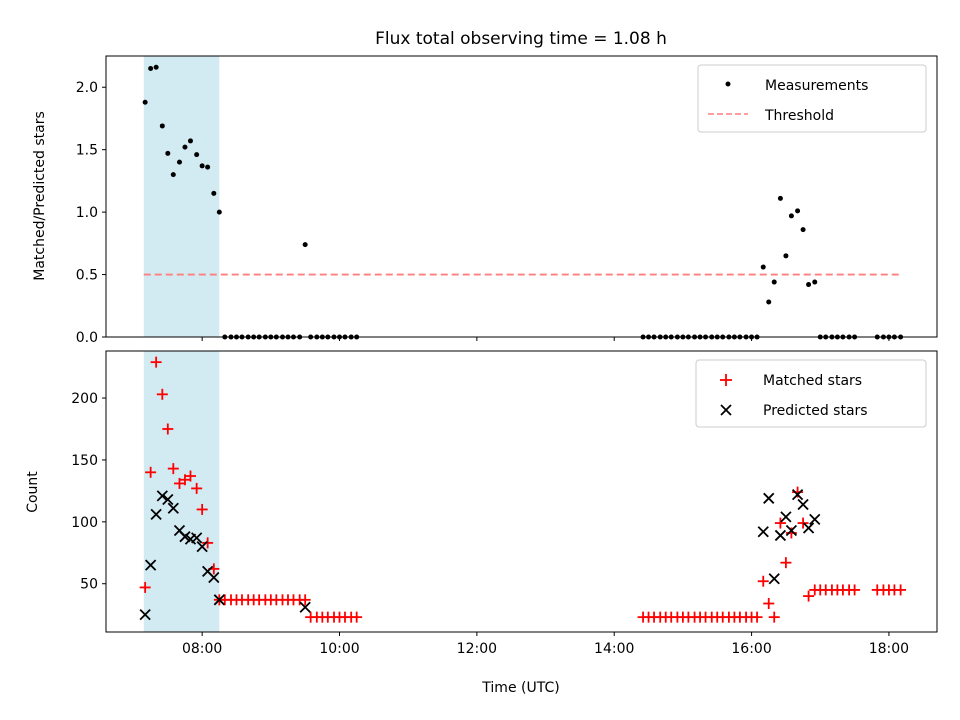 The image size is (960, 720). I want to click on legend-predicted-marker, so click(726, 410).